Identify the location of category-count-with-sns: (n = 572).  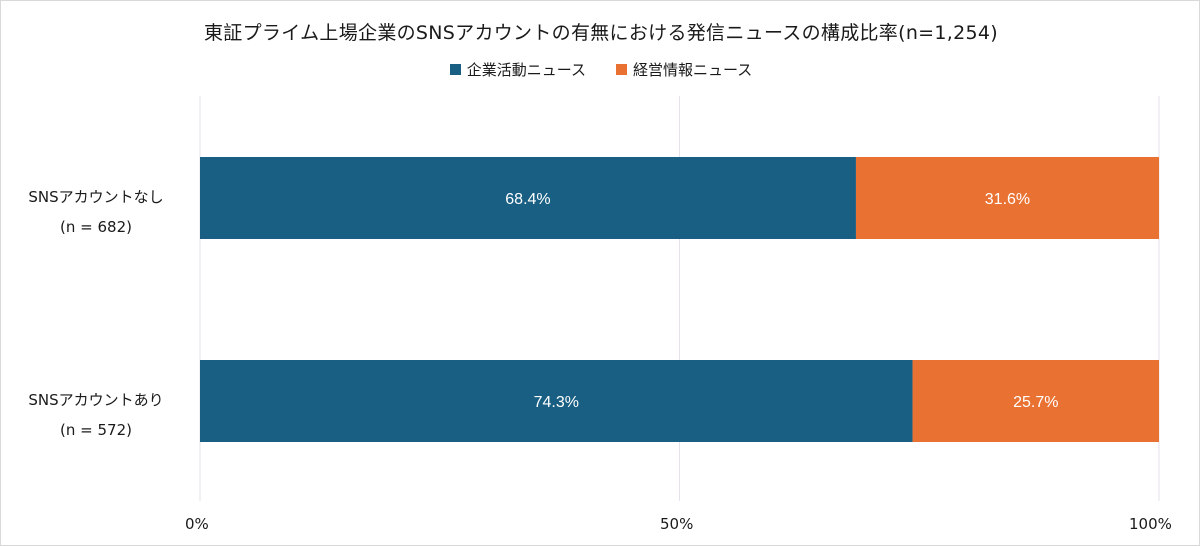
(96, 430).